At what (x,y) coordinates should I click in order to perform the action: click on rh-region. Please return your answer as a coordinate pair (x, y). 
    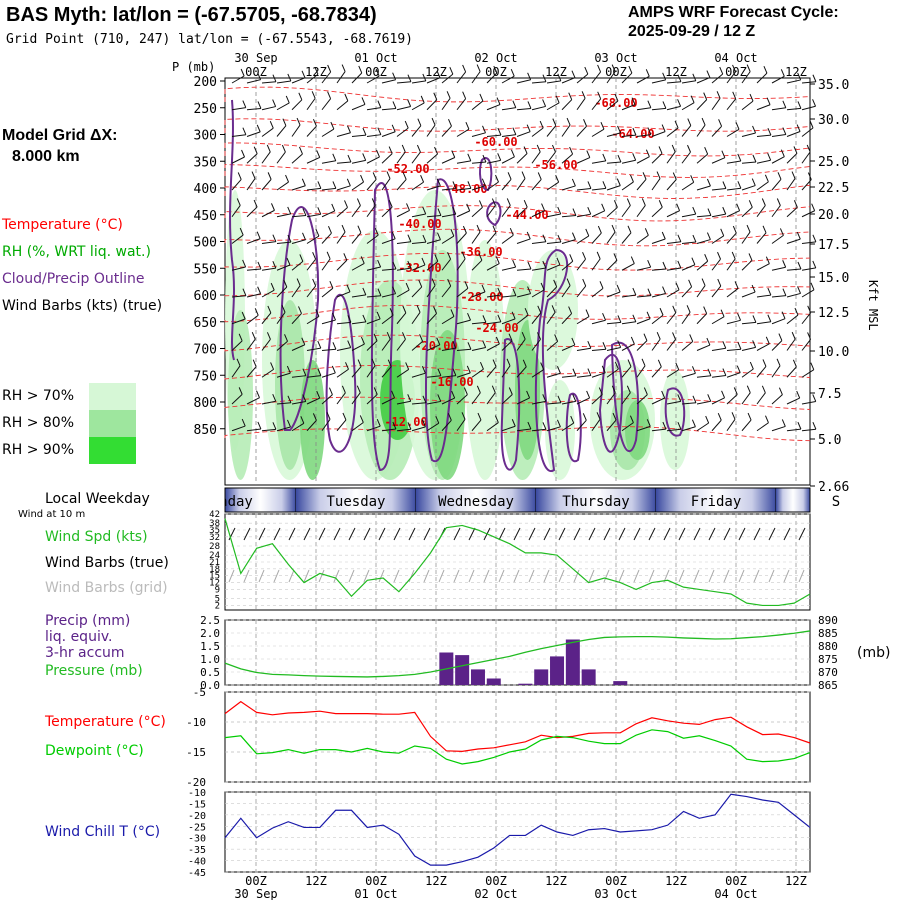
    Looking at the image, I should click on (675, 420).